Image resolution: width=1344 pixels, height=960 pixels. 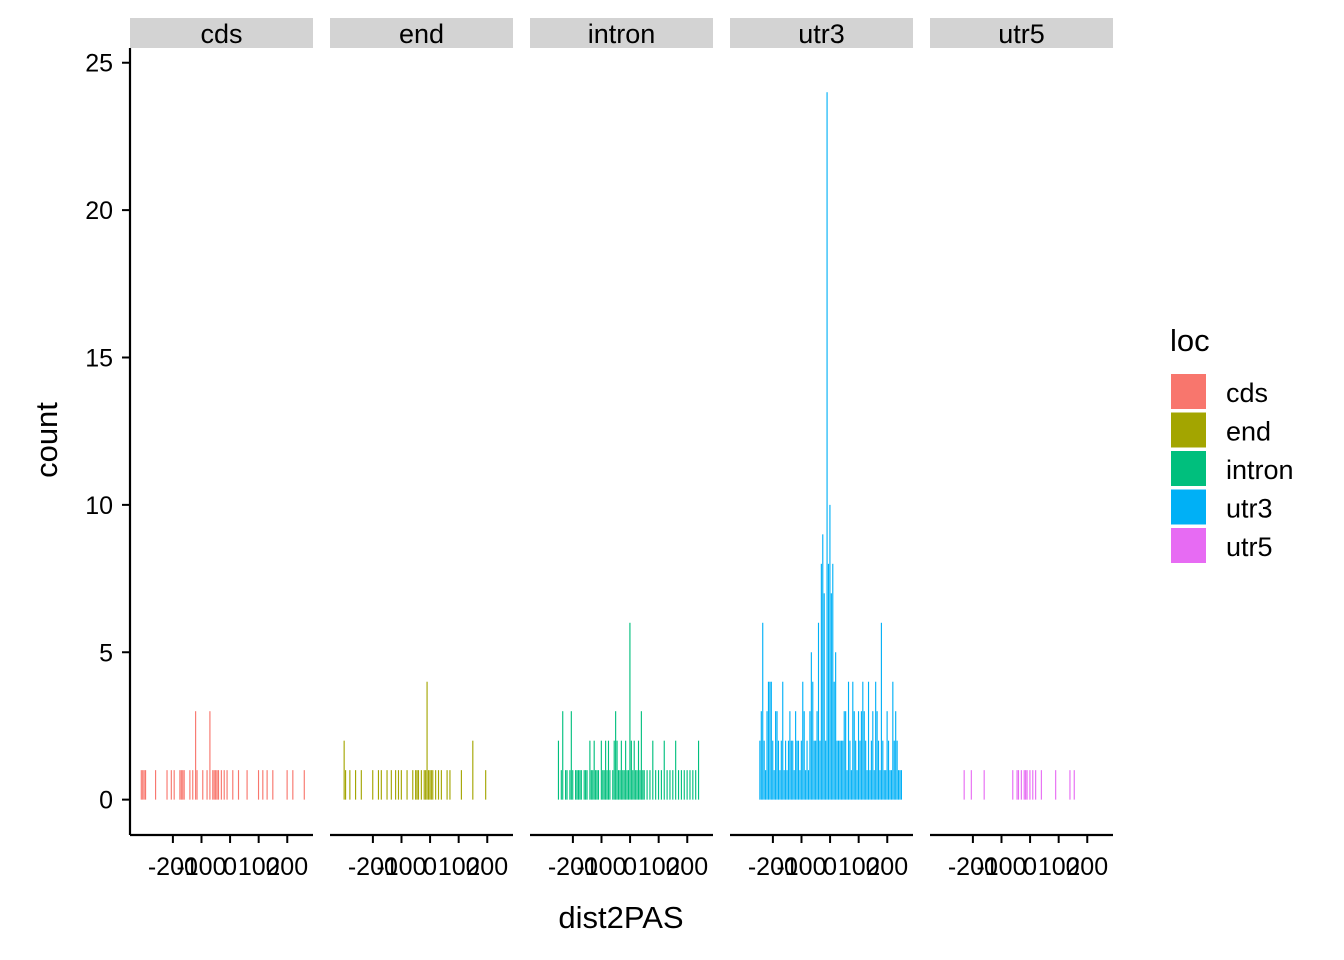 What do you see at coordinates (620, 917) in the screenshot?
I see `x-axis-title: dist2PAS` at bounding box center [620, 917].